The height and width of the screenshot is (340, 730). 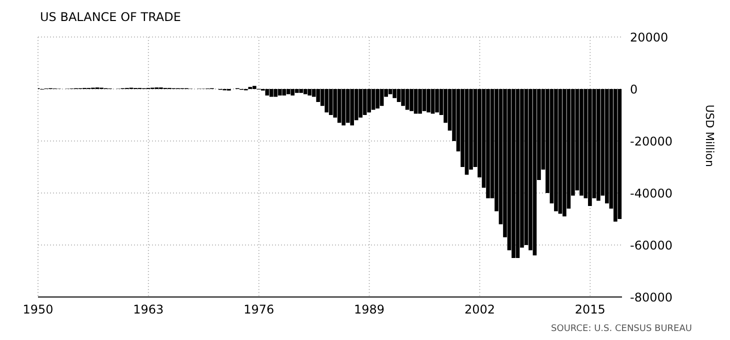 I want to click on y-tick-label: 20000, so click(x=649, y=37).